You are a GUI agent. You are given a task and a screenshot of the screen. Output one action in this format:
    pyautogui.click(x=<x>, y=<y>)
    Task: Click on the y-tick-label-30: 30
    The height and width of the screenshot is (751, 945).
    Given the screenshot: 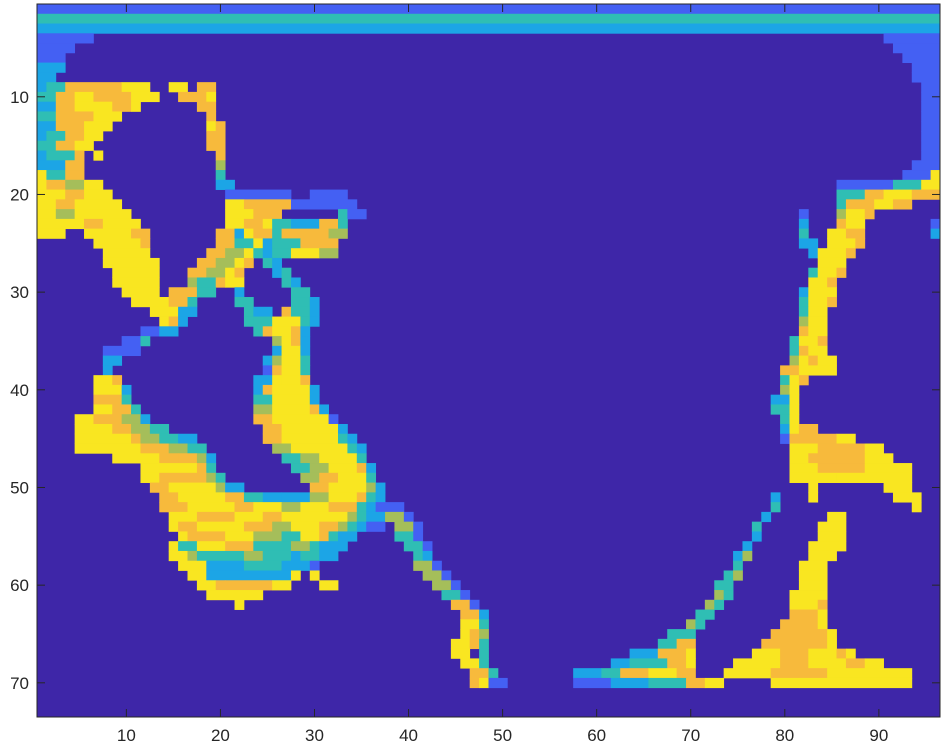 What is the action you would take?
    pyautogui.click(x=19, y=292)
    